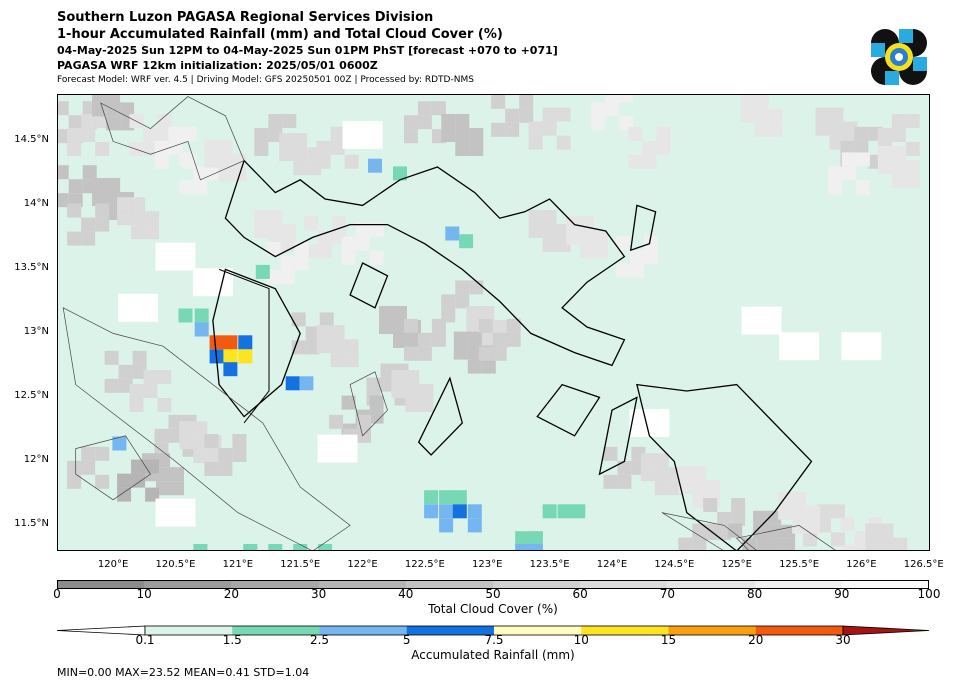 The image size is (955, 692). I want to click on rain-colorbar-under-arrow, so click(101, 630).